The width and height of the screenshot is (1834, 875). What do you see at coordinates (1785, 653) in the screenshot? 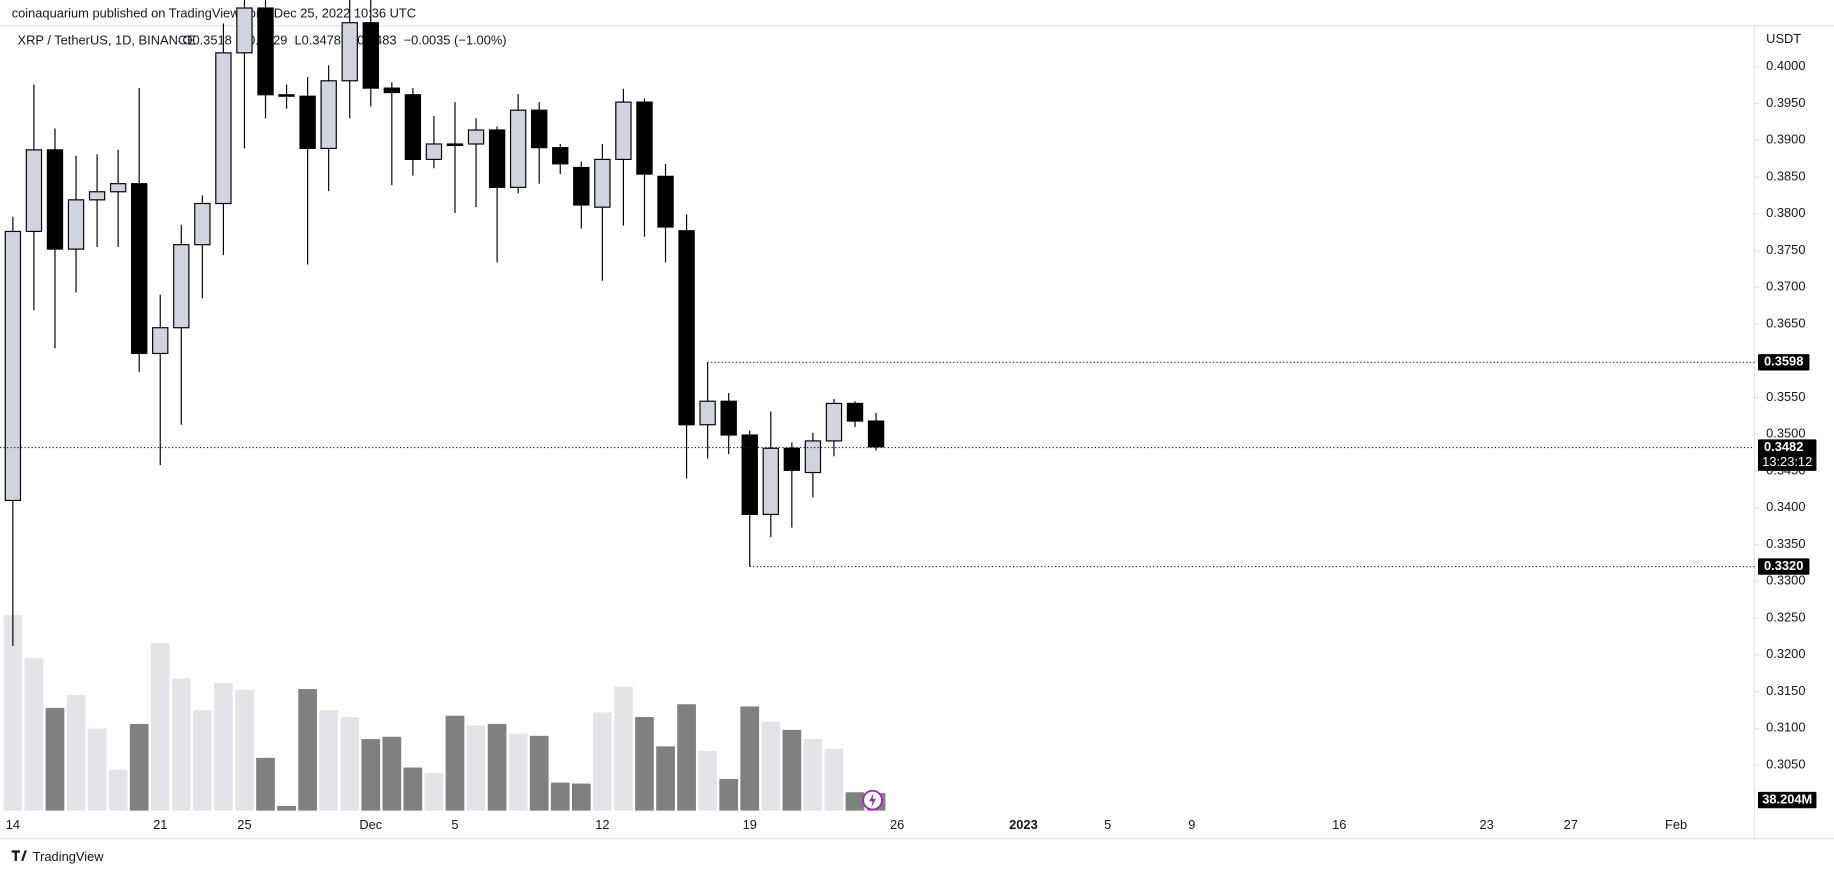
I see `y-tick-label: 0.3200` at bounding box center [1785, 653].